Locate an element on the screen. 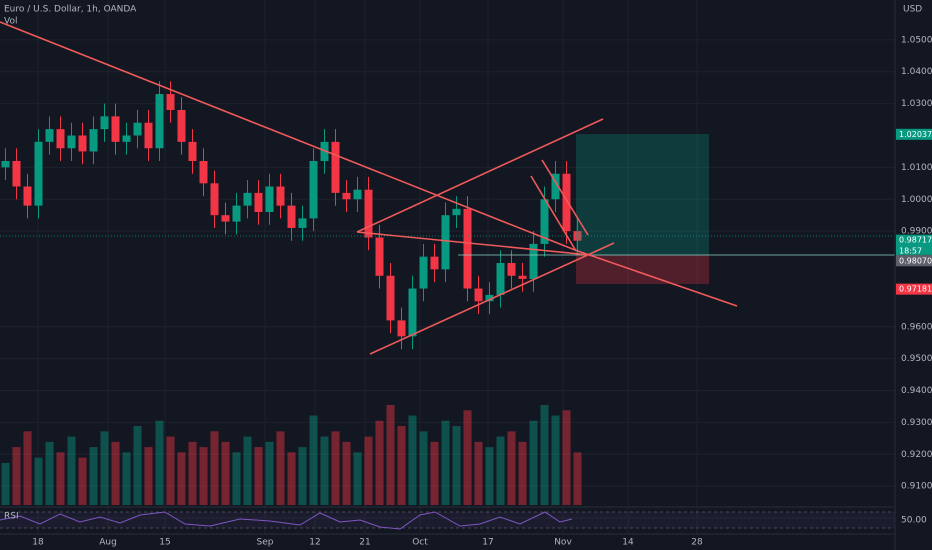 This screenshot has width=932, height=550. x-tick-label: 15 is located at coordinates (164, 543).